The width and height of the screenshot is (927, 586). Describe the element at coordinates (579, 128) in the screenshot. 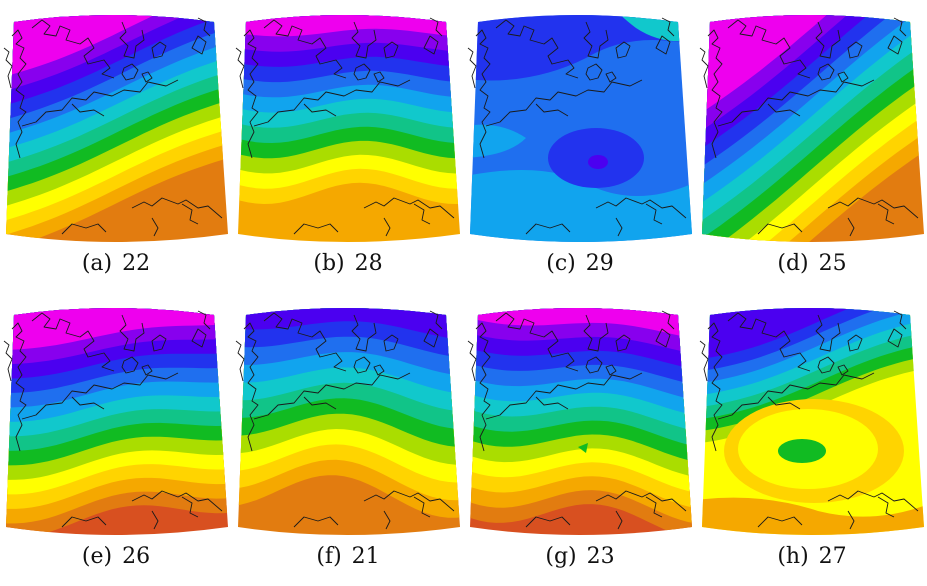

I see `map-c` at that location.